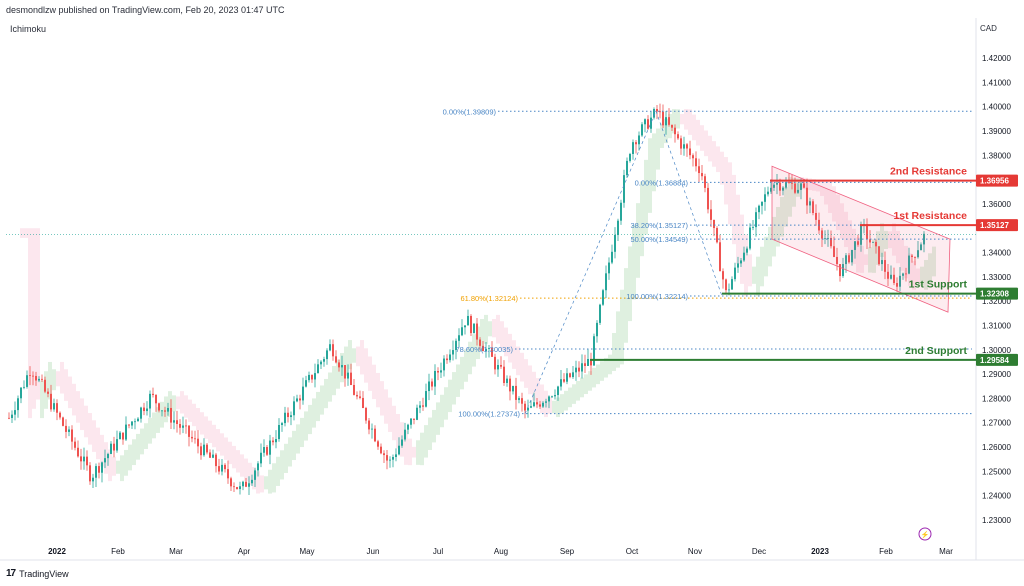 This screenshot has height=586, width=1024. Describe the element at coordinates (28, 29) in the screenshot. I see `indicator-label: Ichimoku` at that location.